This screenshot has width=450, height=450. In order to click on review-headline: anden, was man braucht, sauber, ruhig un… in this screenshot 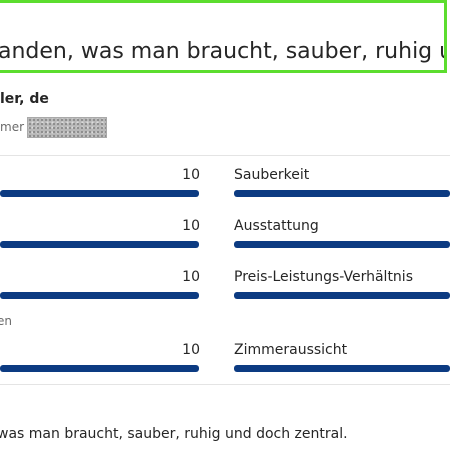, I will do `click(222, 51)`.